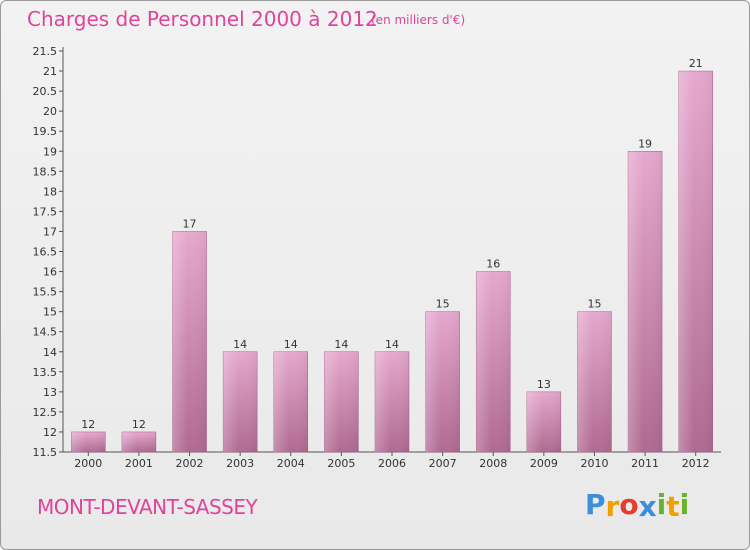  I want to click on logo-letter: r, so click(612, 506).